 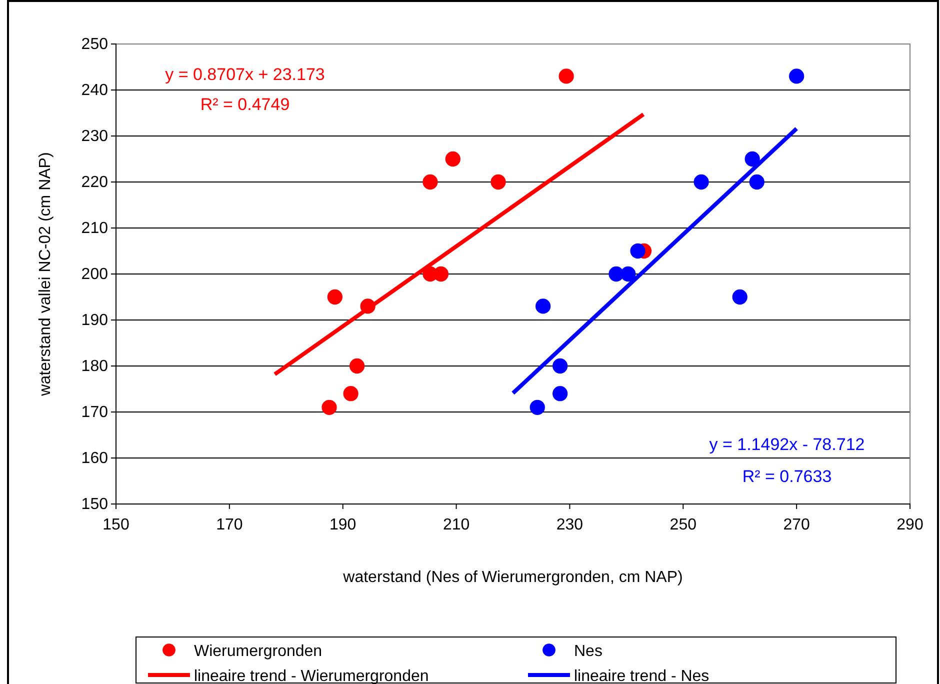 I want to click on x-tick-label: 190, so click(x=343, y=525).